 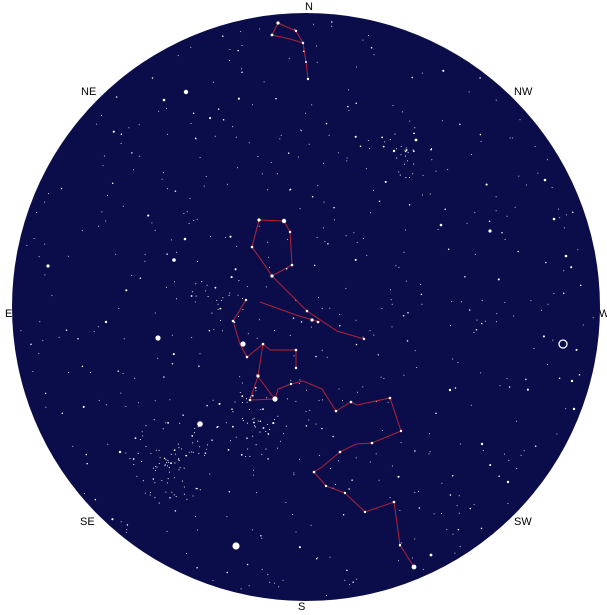 I want to click on constellation-line, so click(x=240, y=328).